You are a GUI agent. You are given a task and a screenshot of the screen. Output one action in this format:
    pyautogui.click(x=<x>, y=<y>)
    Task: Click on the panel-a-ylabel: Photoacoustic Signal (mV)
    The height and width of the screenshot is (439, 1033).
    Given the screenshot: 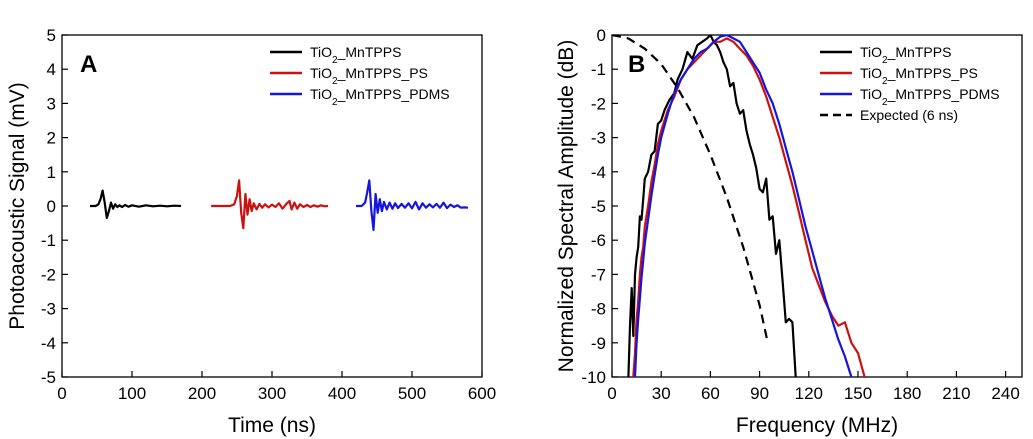 What is the action you would take?
    pyautogui.click(x=17, y=205)
    